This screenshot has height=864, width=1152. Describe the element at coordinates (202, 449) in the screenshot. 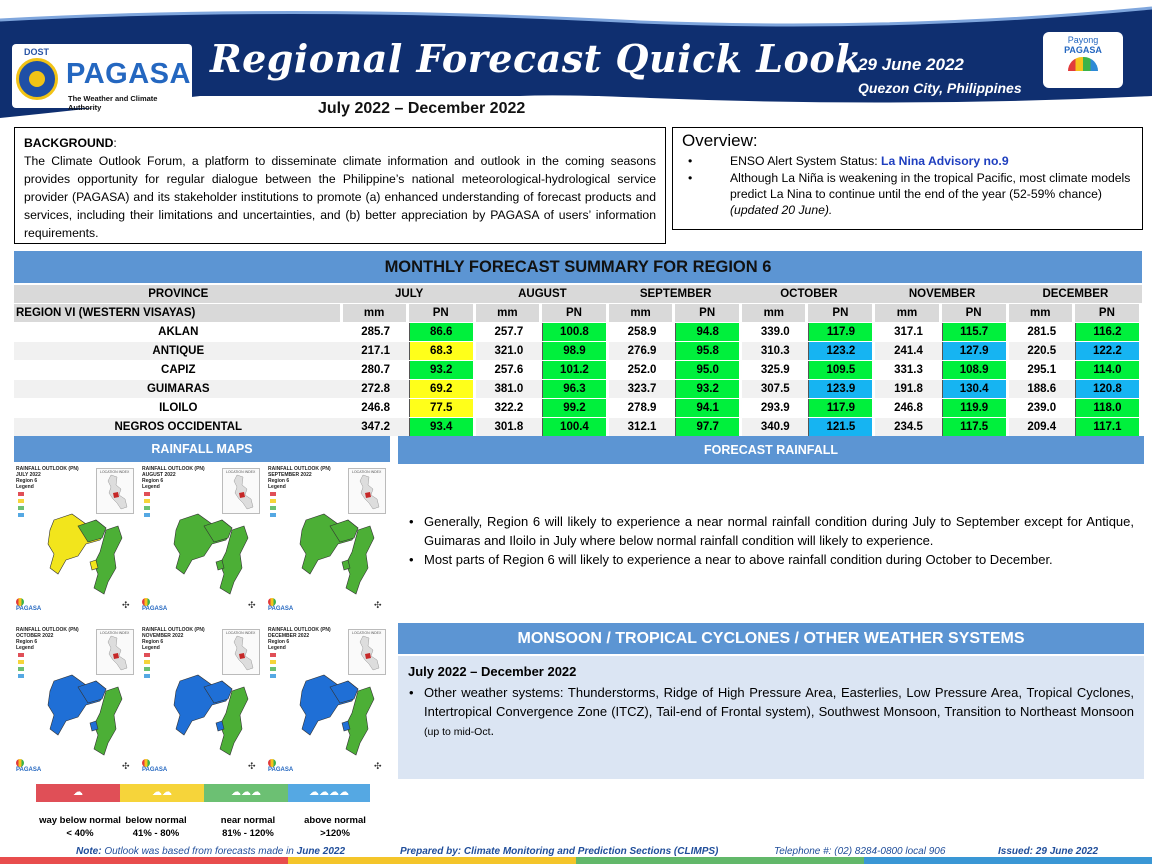

I see `rainfall-maps-title: RAINFALL MAPS` at that location.